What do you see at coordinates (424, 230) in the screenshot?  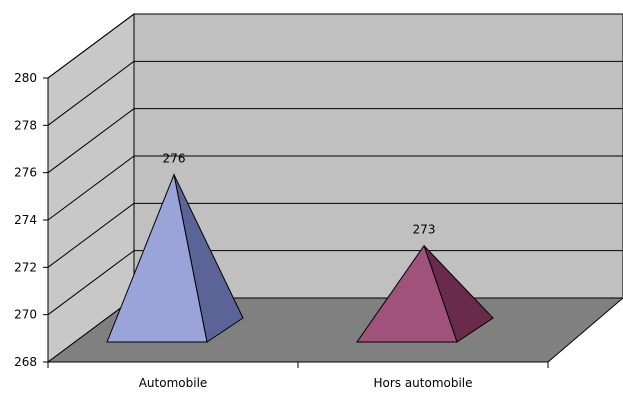 I see `data-label: 273` at bounding box center [424, 230].